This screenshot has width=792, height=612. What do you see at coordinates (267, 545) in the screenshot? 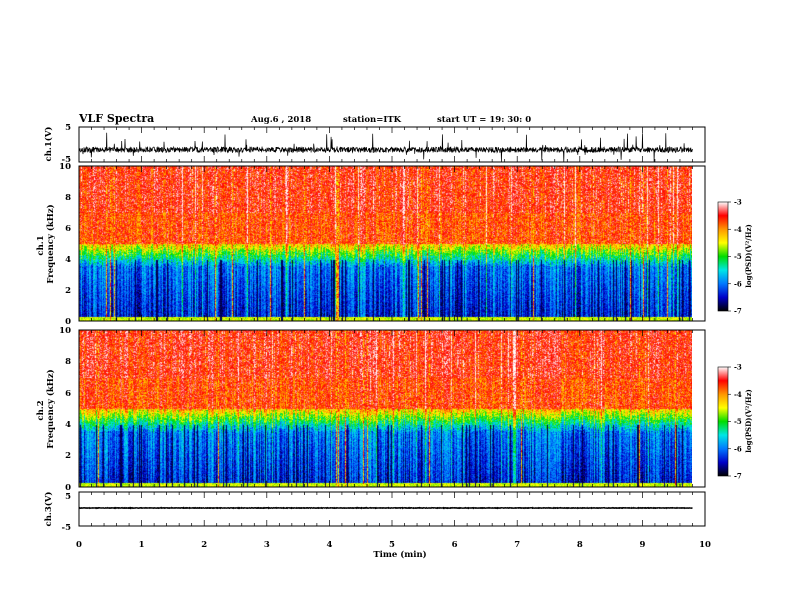
I see `time-tick-label: 3` at bounding box center [267, 545].